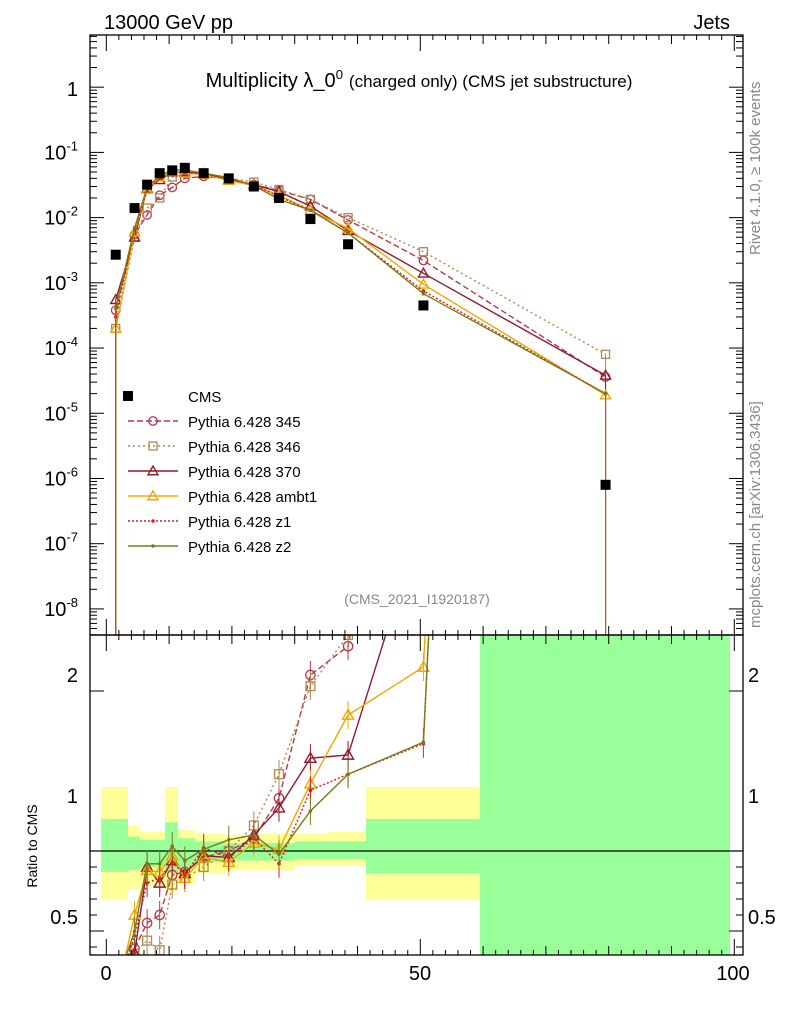  I want to click on y-tick-label--3: 10⁻³, so click(61, 282).